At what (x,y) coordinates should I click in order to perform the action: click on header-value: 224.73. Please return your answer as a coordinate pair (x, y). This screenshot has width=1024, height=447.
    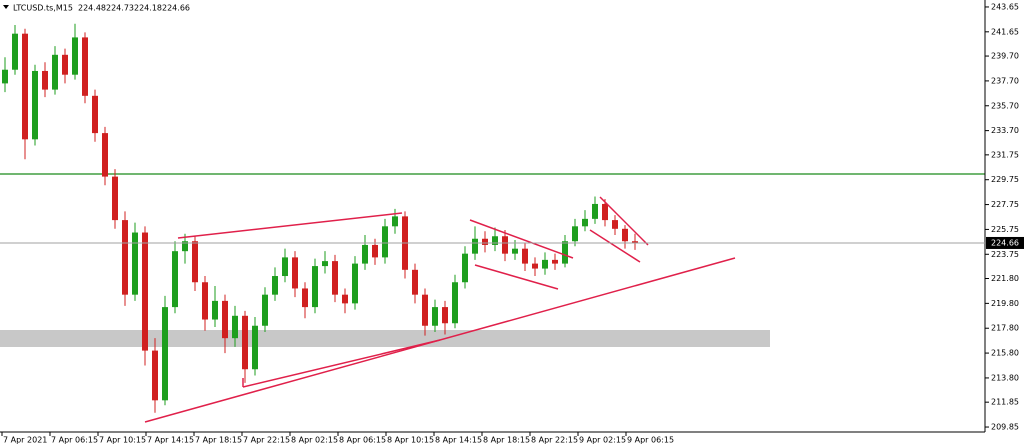
    Looking at the image, I should click on (120, 8).